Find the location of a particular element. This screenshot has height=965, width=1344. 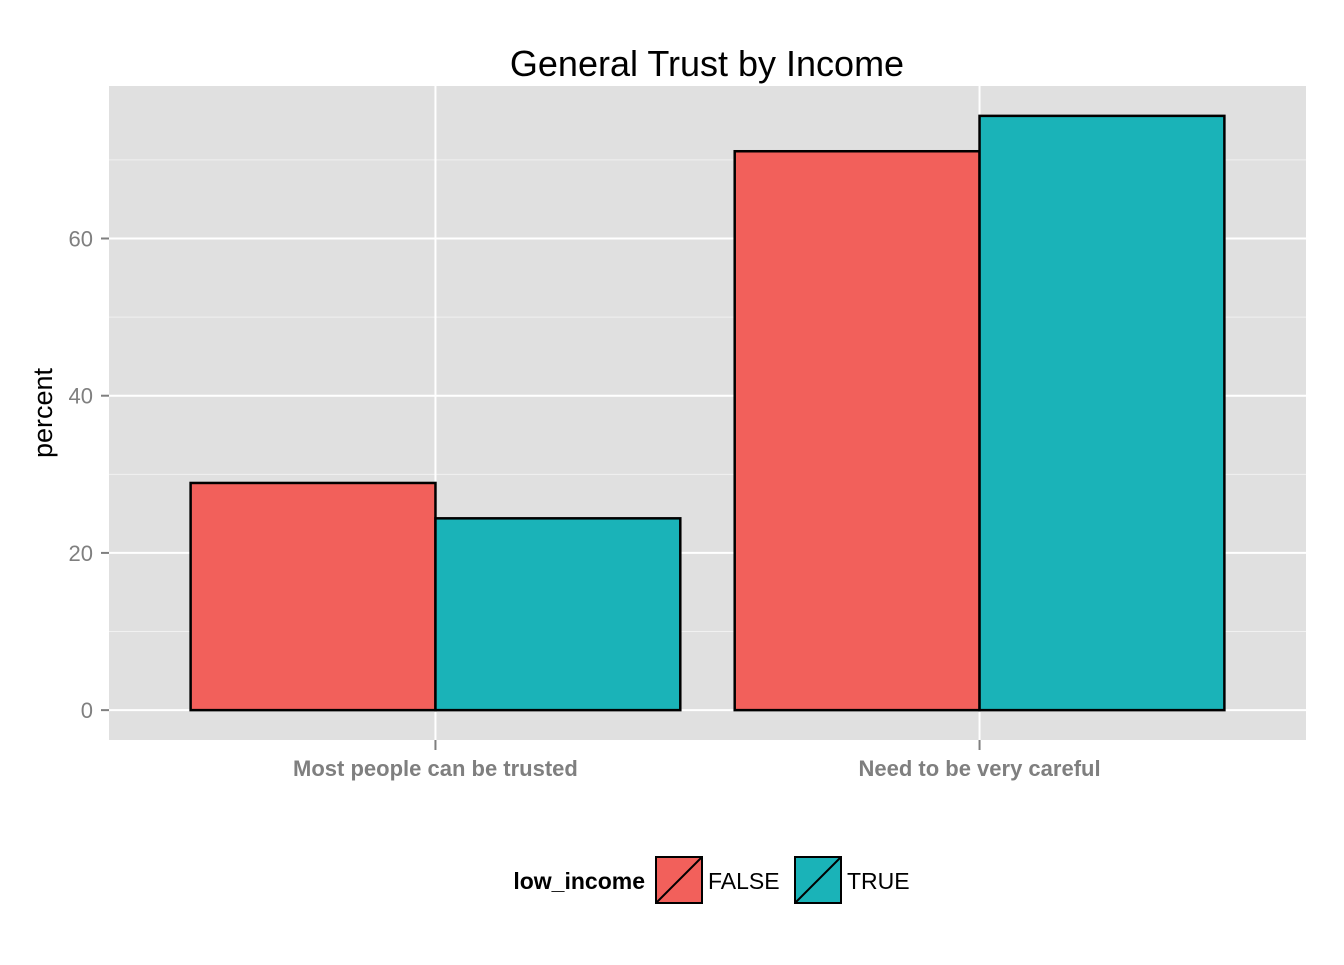

y-tick-label: 40 is located at coordinates (81, 396).